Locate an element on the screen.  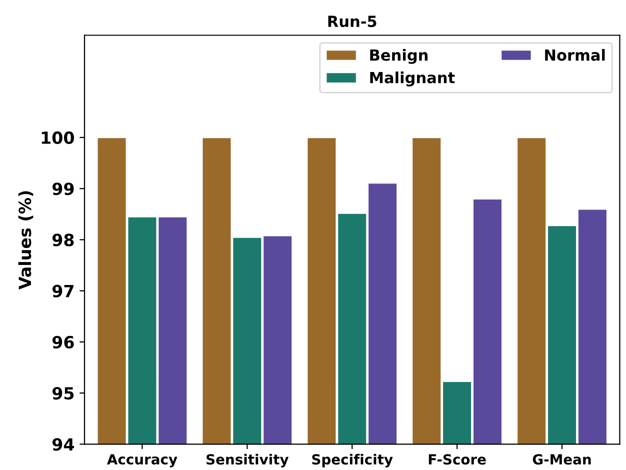
y-tick-label: 99 is located at coordinates (63, 189).